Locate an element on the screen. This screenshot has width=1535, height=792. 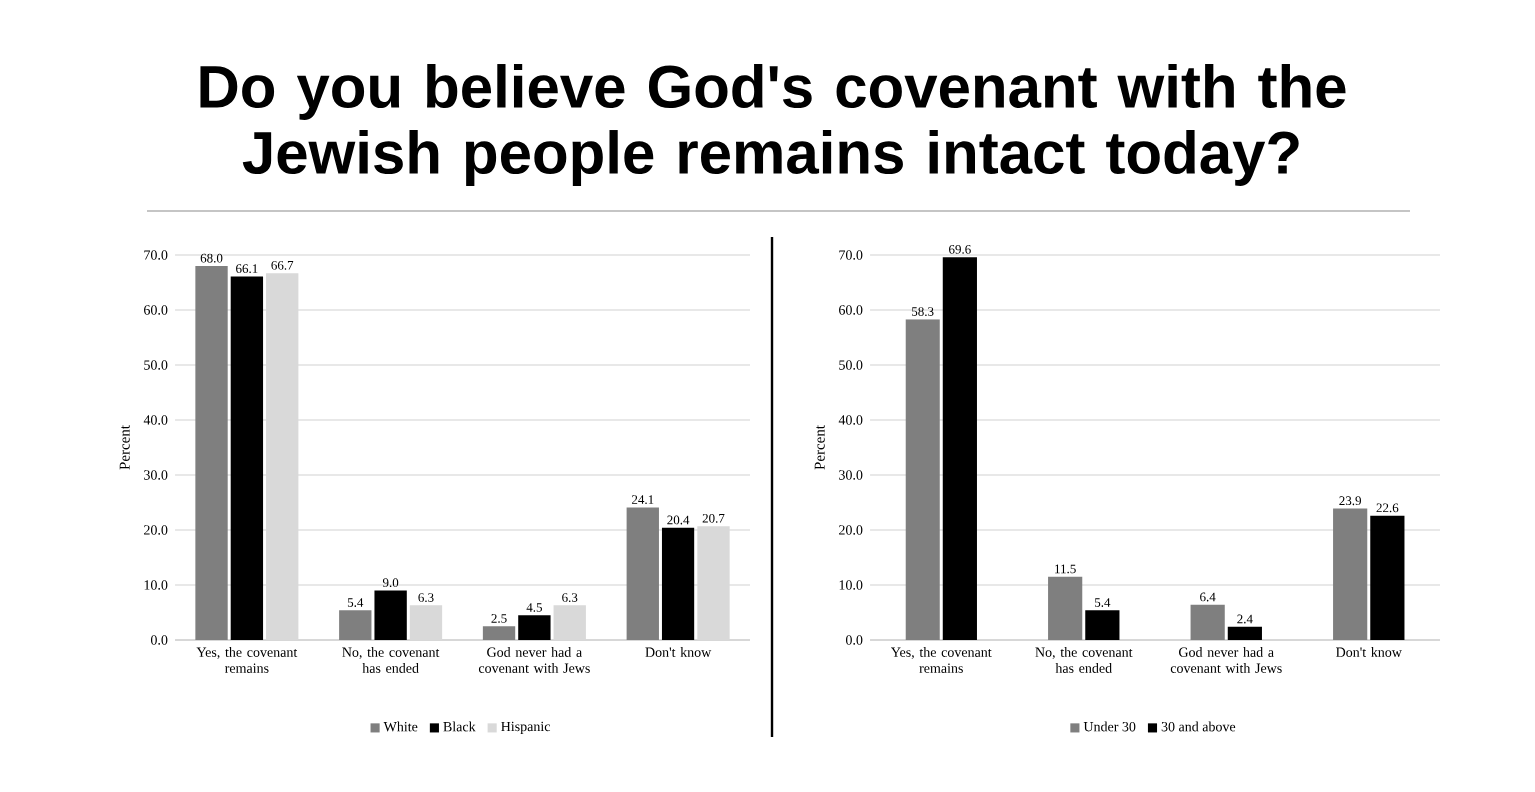
data-label: 11.5 is located at coordinates (1065, 569).